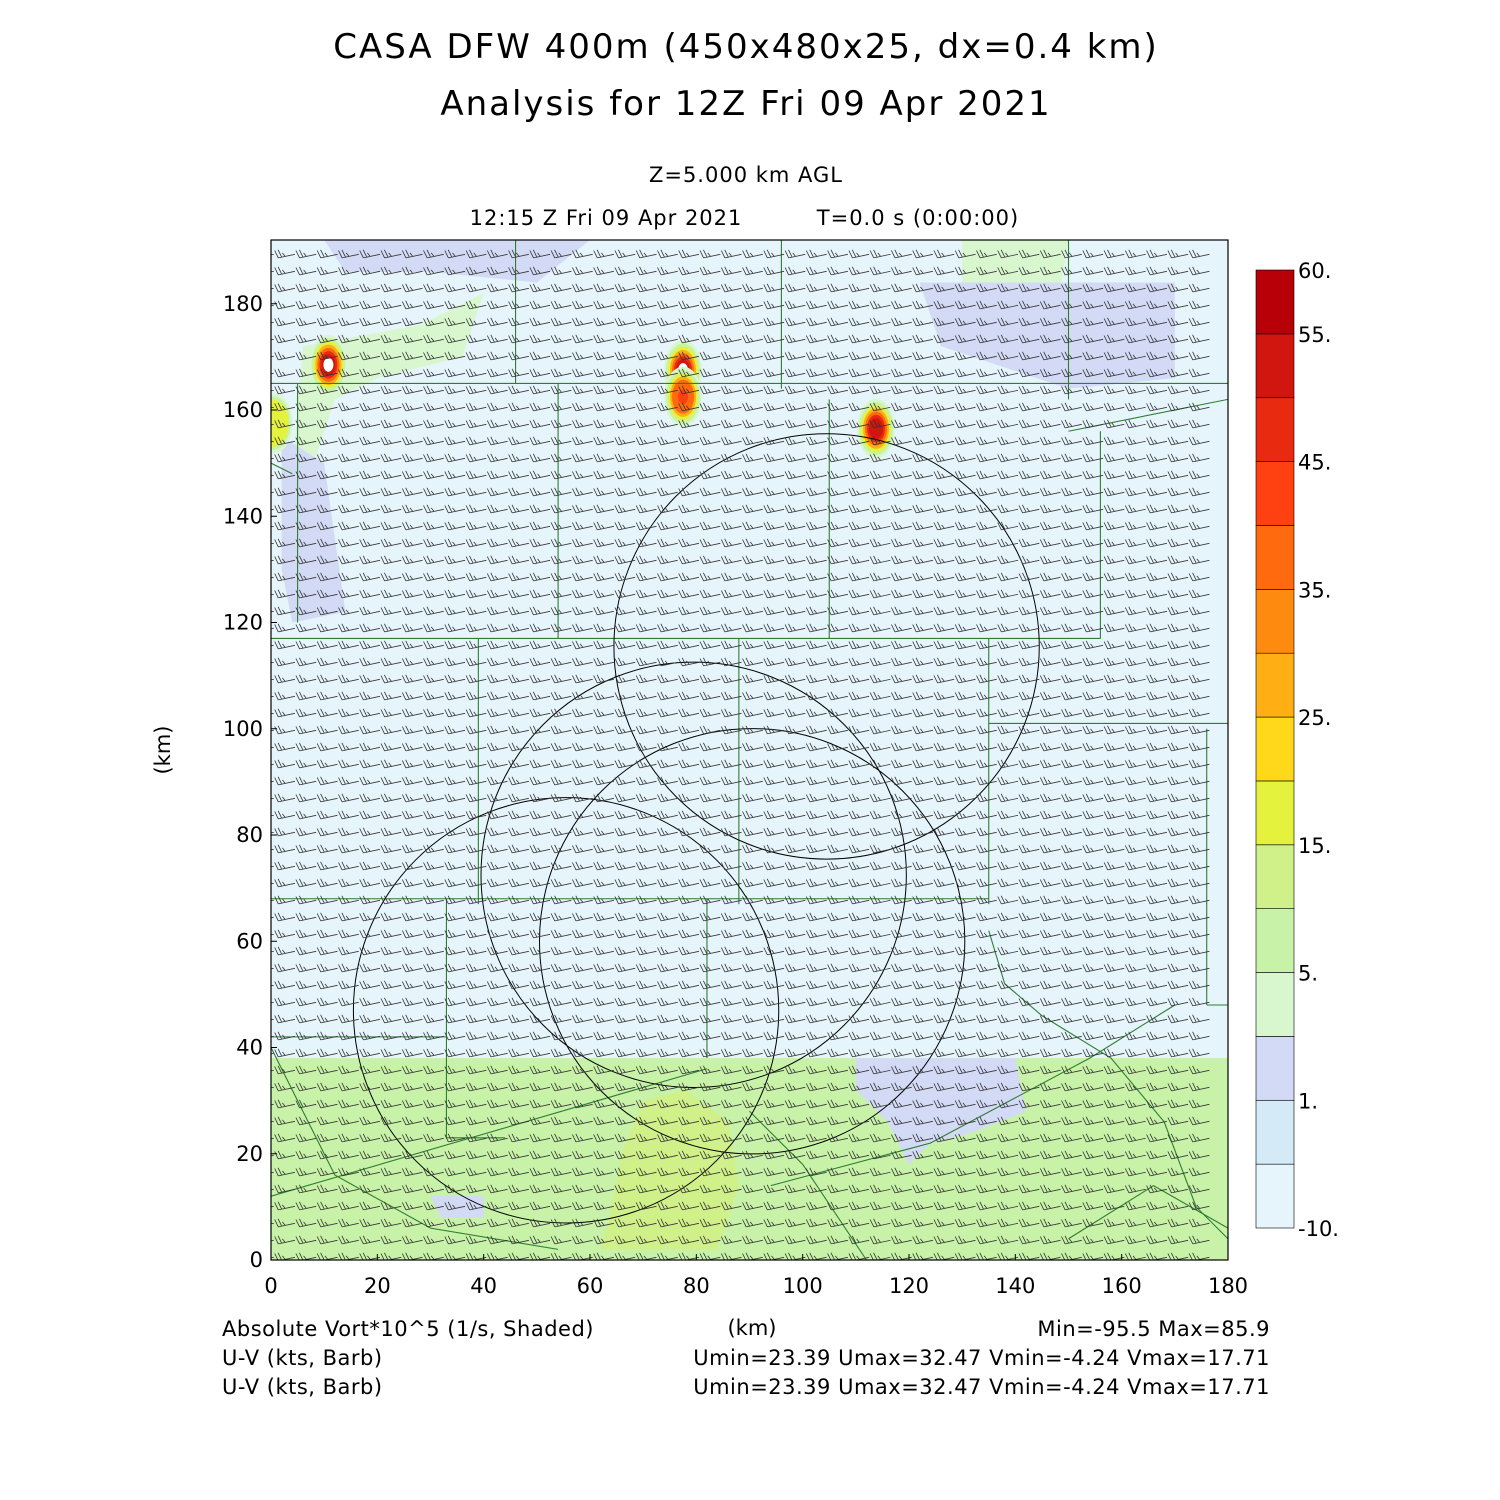 This screenshot has width=1500, height=1500. I want to click on colorbar-tick-label: -10., so click(1318, 1229).